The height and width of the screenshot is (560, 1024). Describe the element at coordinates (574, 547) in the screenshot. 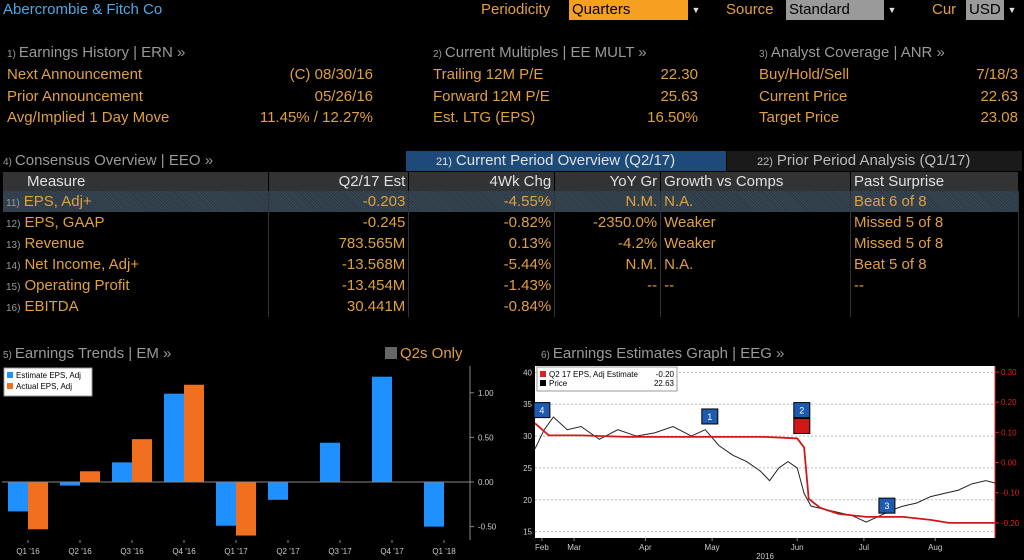

I see `x-tick-label: Mar` at that location.